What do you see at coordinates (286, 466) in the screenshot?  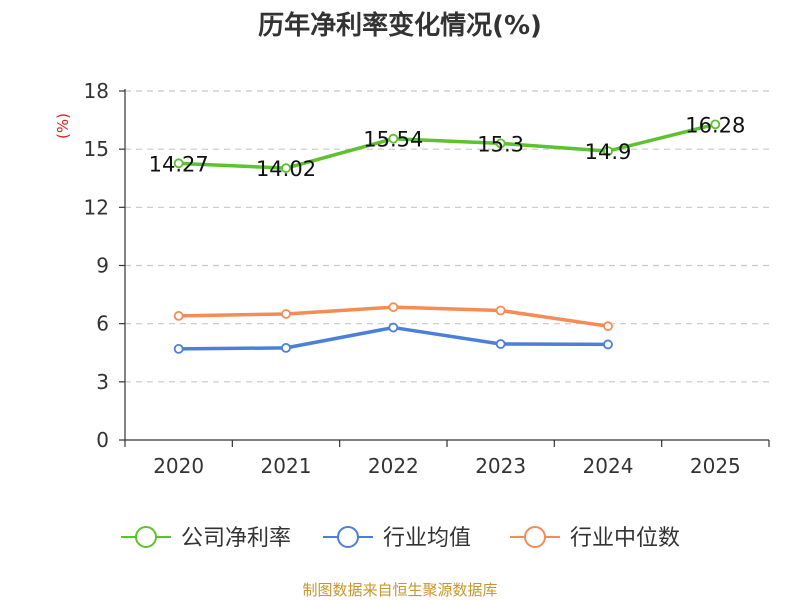 I see `x-tick-label: 2021` at bounding box center [286, 466].